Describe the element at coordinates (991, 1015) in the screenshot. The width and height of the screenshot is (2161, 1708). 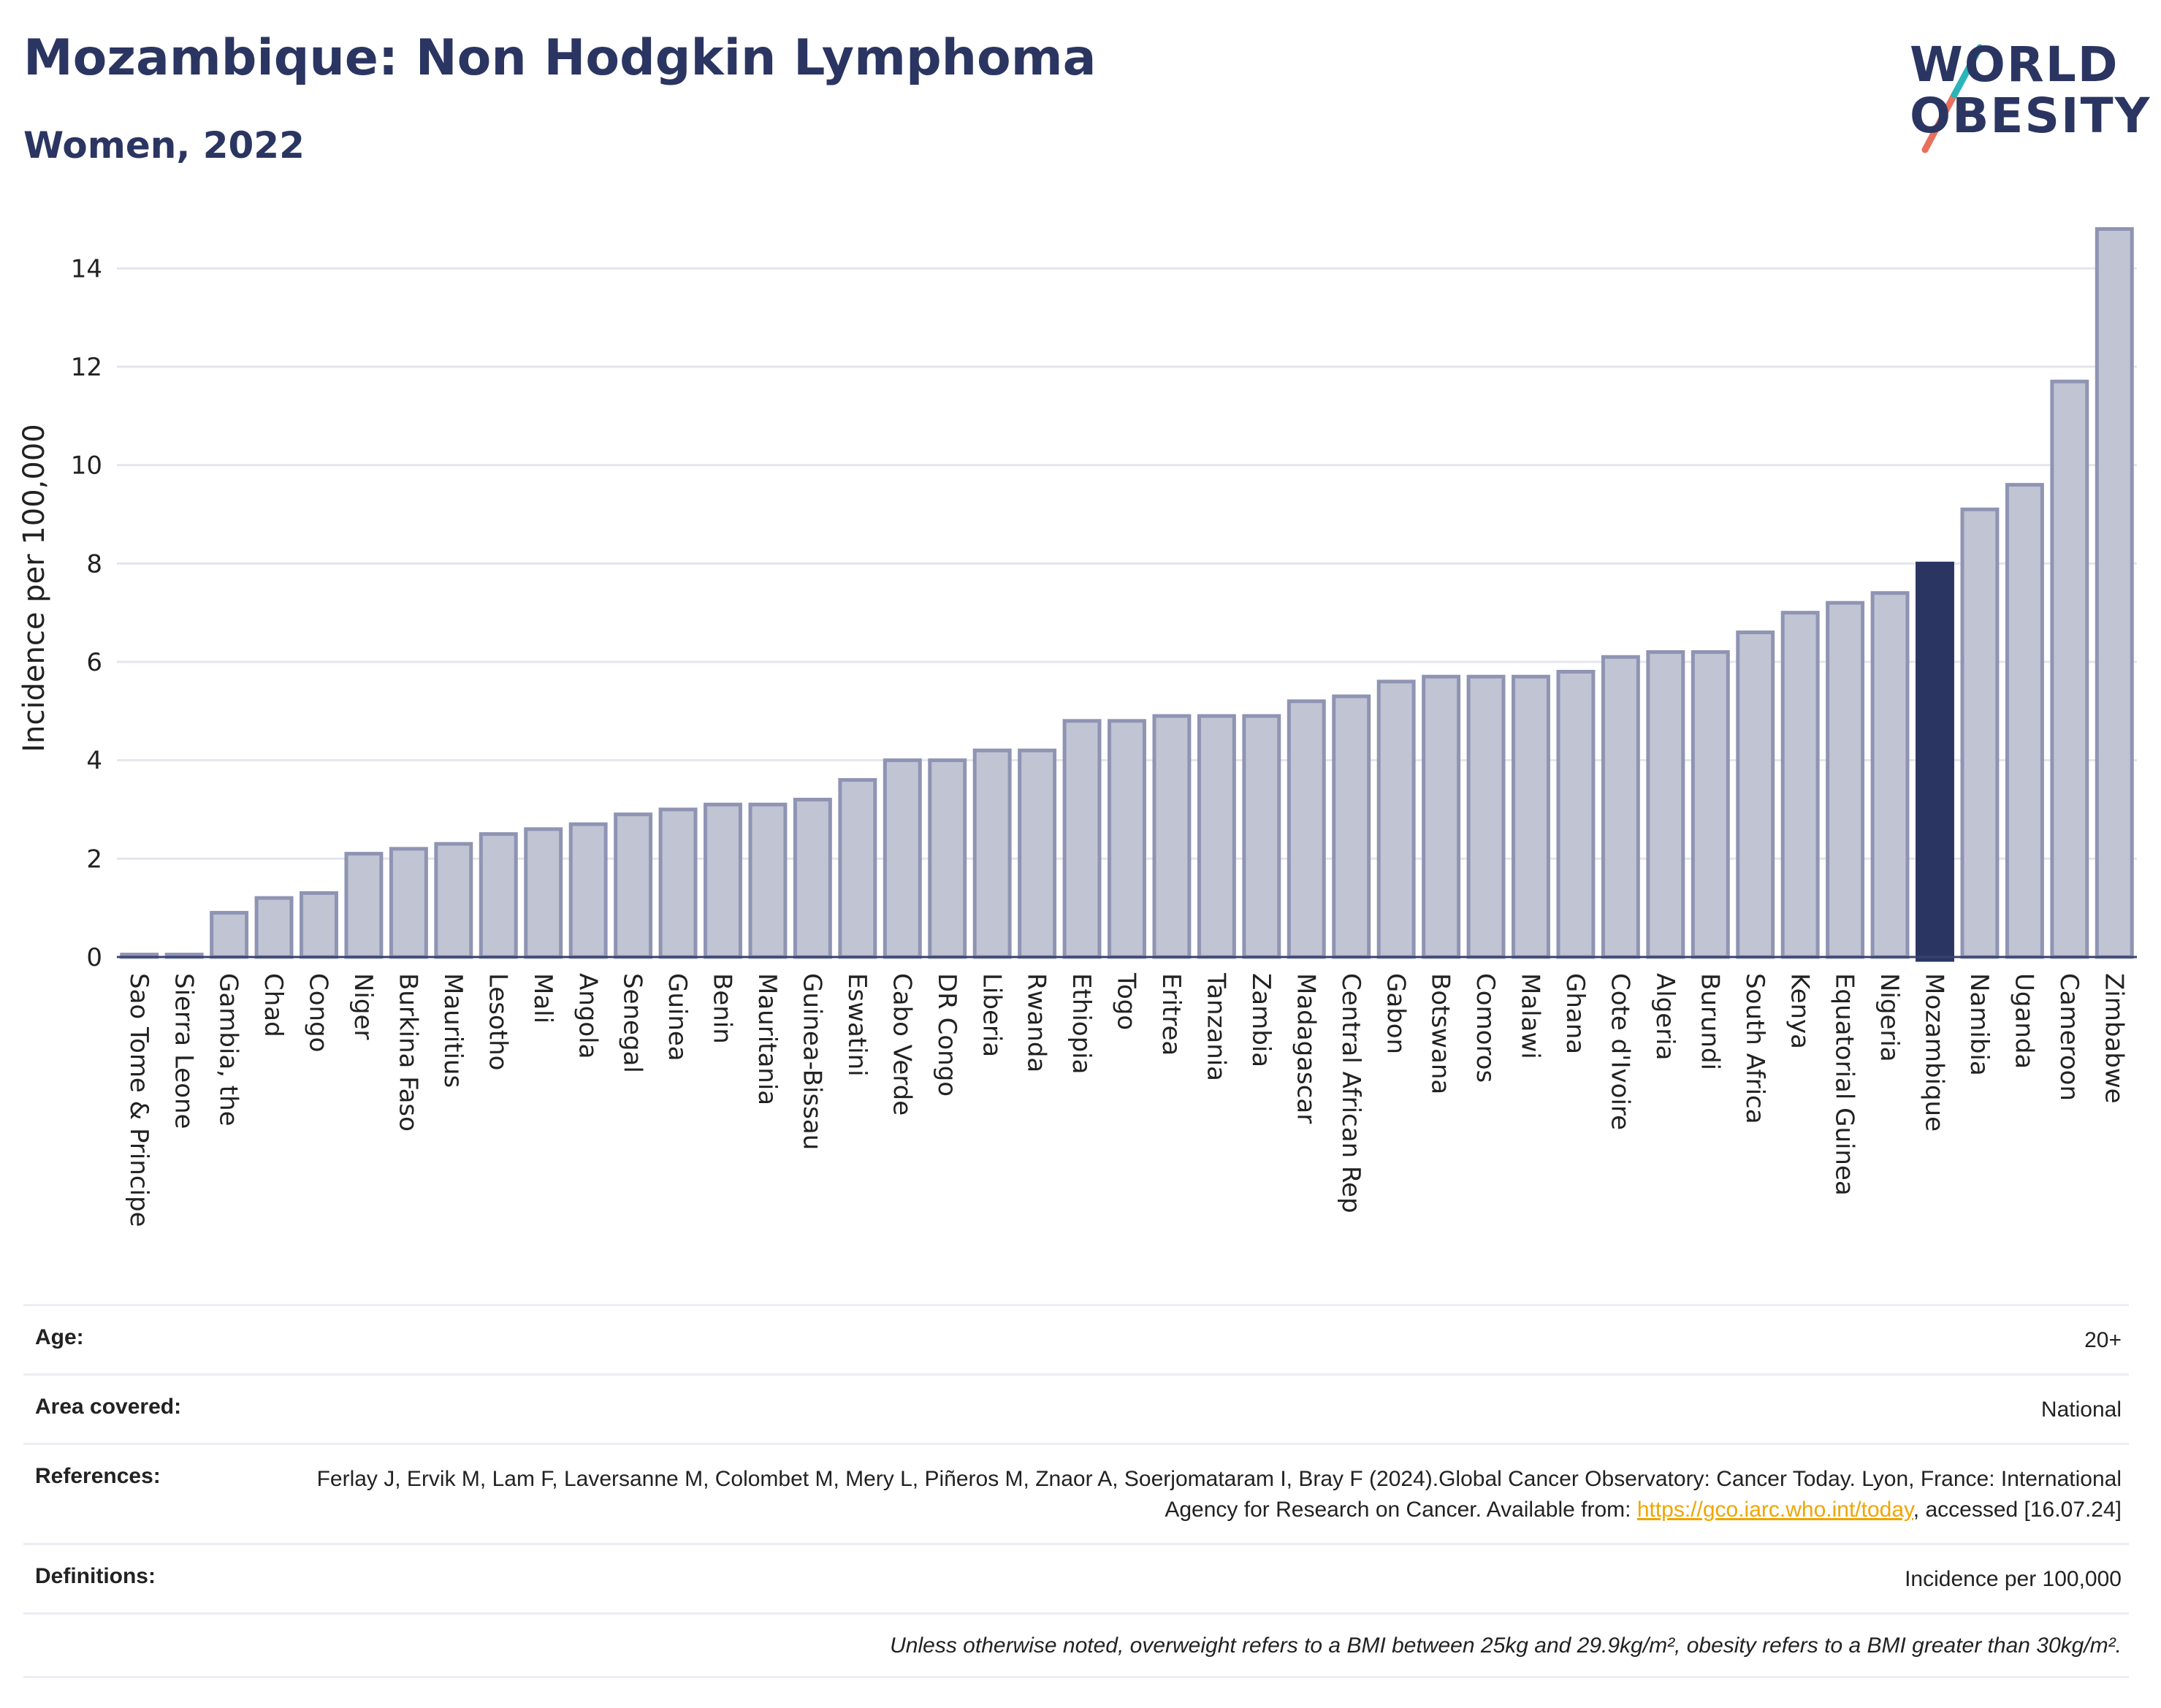
I see `x-tick-label: Liberia` at that location.